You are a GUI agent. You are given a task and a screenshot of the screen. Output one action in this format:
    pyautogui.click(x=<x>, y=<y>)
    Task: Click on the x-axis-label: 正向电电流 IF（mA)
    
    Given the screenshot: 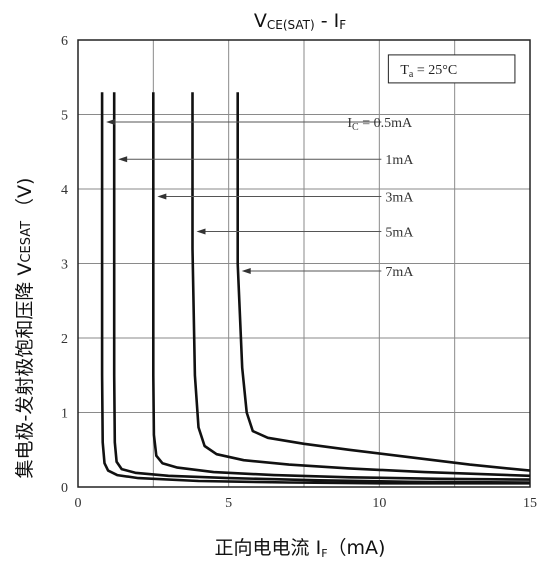 What is the action you would take?
    pyautogui.click(x=300, y=548)
    